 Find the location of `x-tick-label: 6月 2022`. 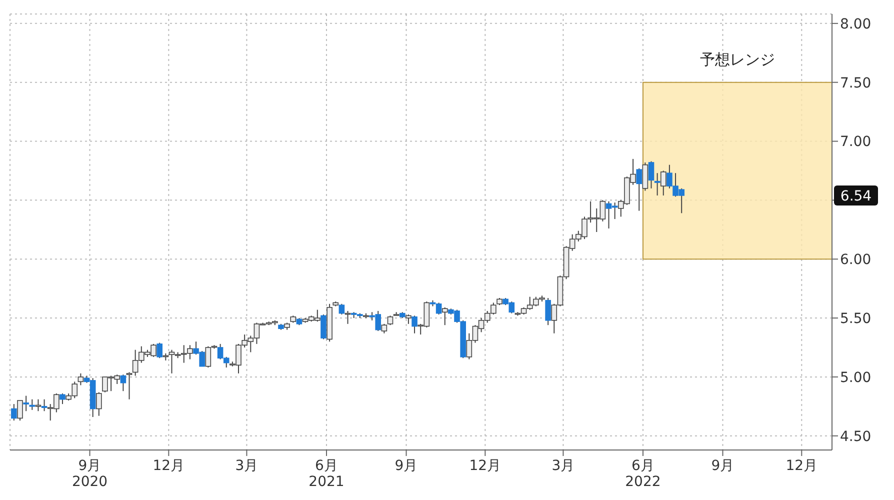

x-tick-label: 6月 2022 is located at coordinates (643, 474).